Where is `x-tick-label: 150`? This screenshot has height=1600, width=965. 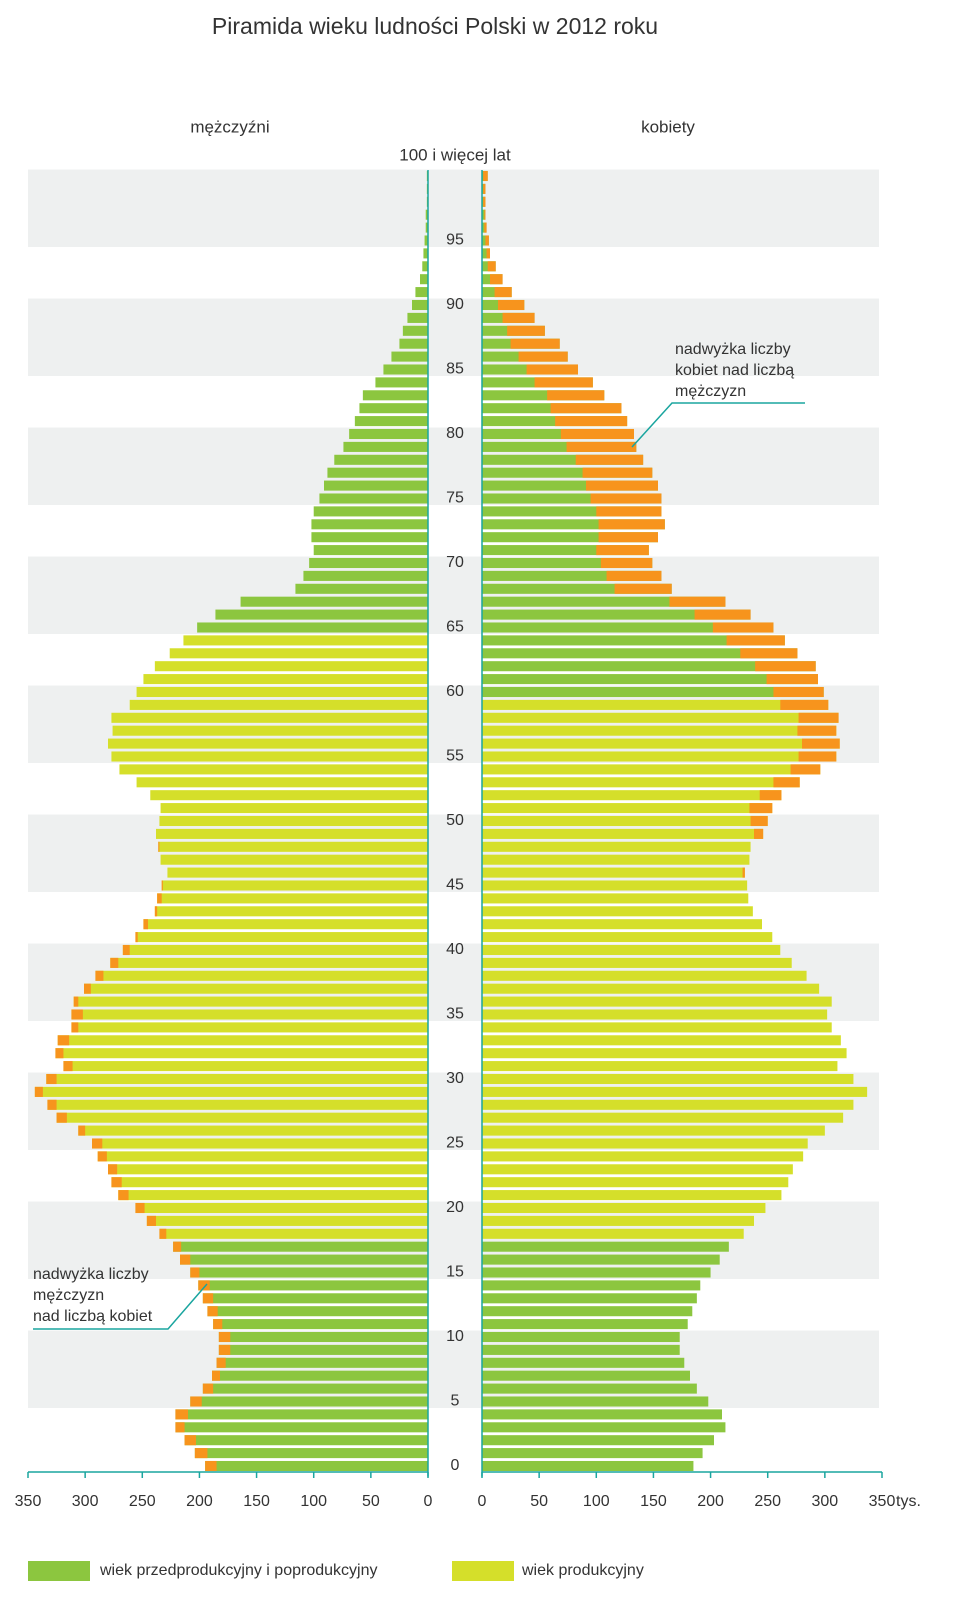 x-tick-label: 150 is located at coordinates (256, 1501).